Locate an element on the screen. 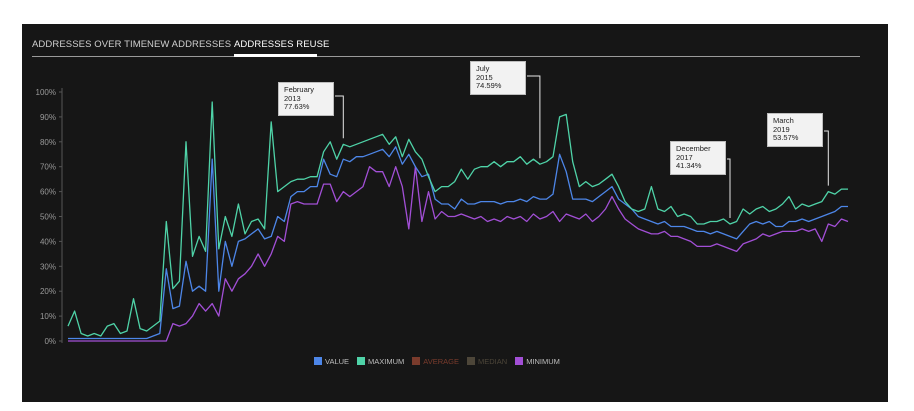 This screenshot has width=914, height=411. annotation-month: July is located at coordinates (483, 68).